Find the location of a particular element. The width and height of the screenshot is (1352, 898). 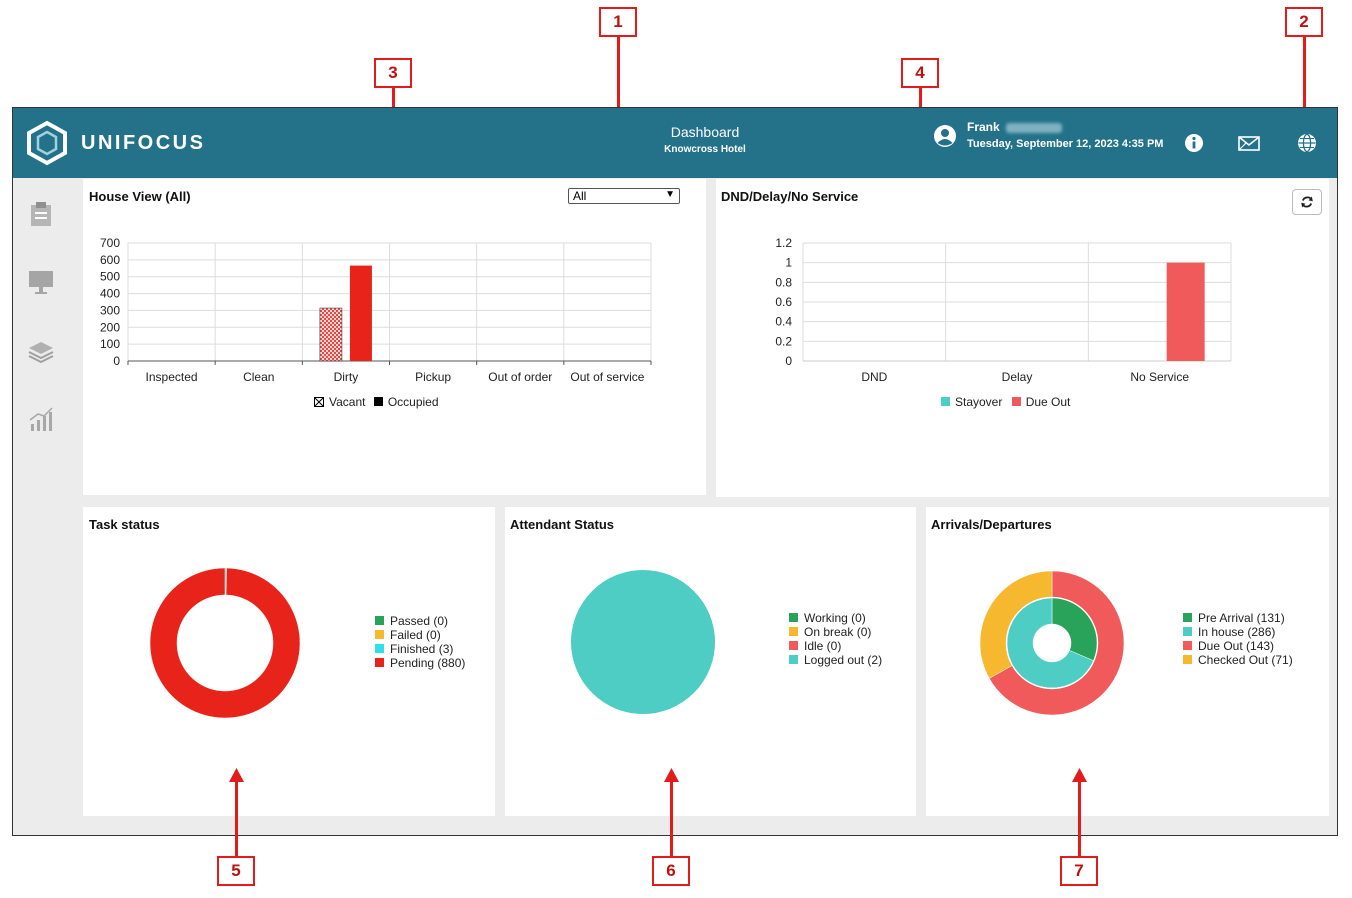

legend-item: In house (286) is located at coordinates (1238, 632).